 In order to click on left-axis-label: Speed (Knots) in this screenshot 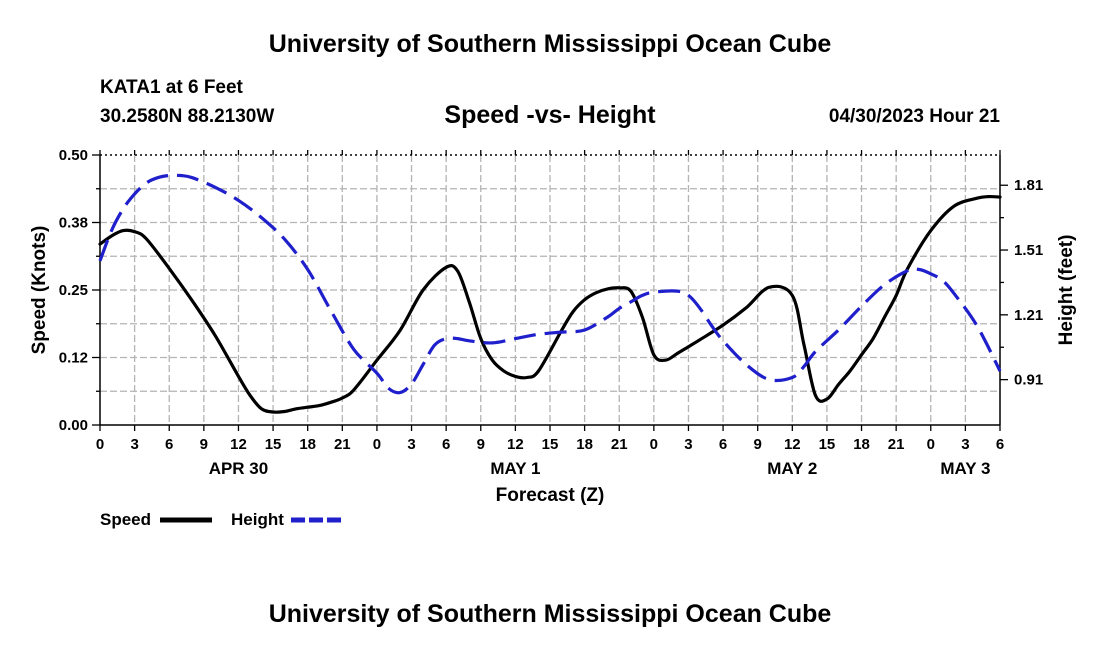, I will do `click(39, 290)`.